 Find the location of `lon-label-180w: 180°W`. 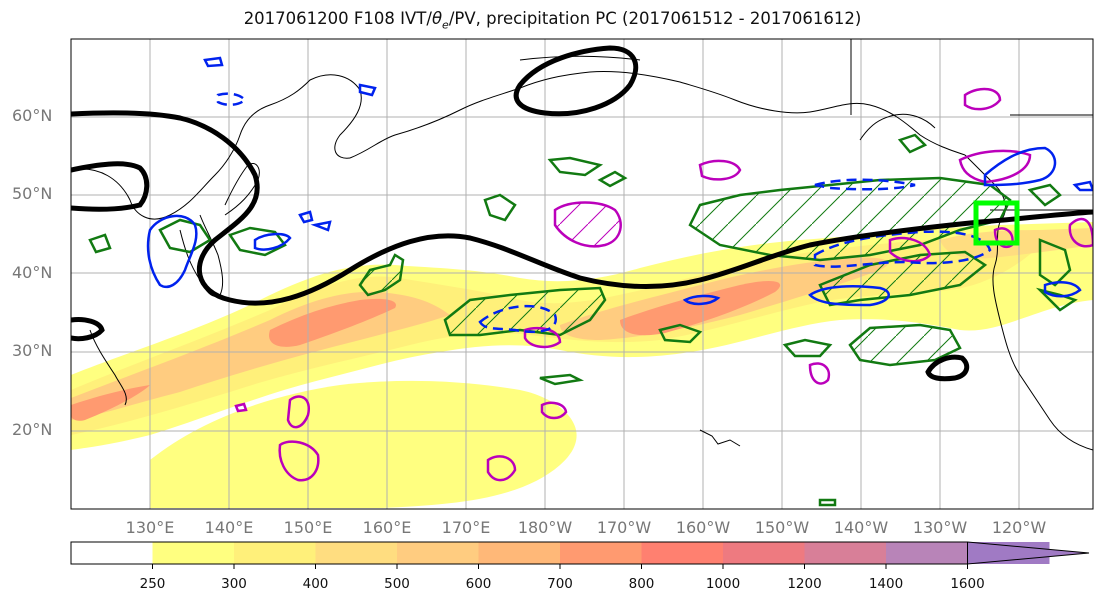

lon-label-180w: 180°W is located at coordinates (545, 527).